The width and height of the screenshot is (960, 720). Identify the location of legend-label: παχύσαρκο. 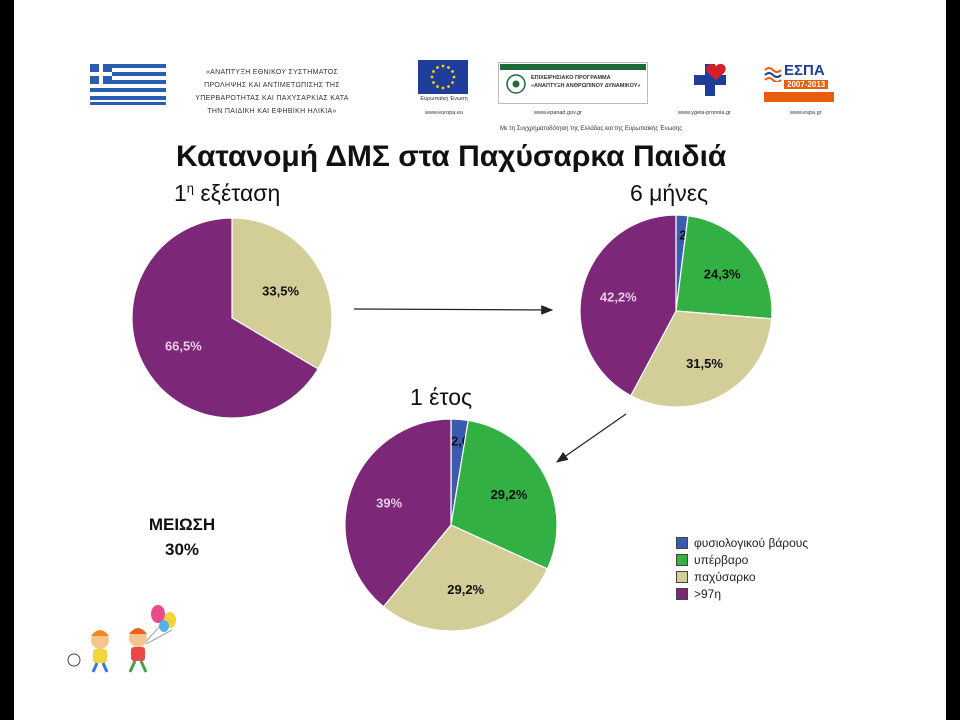
(725, 576).